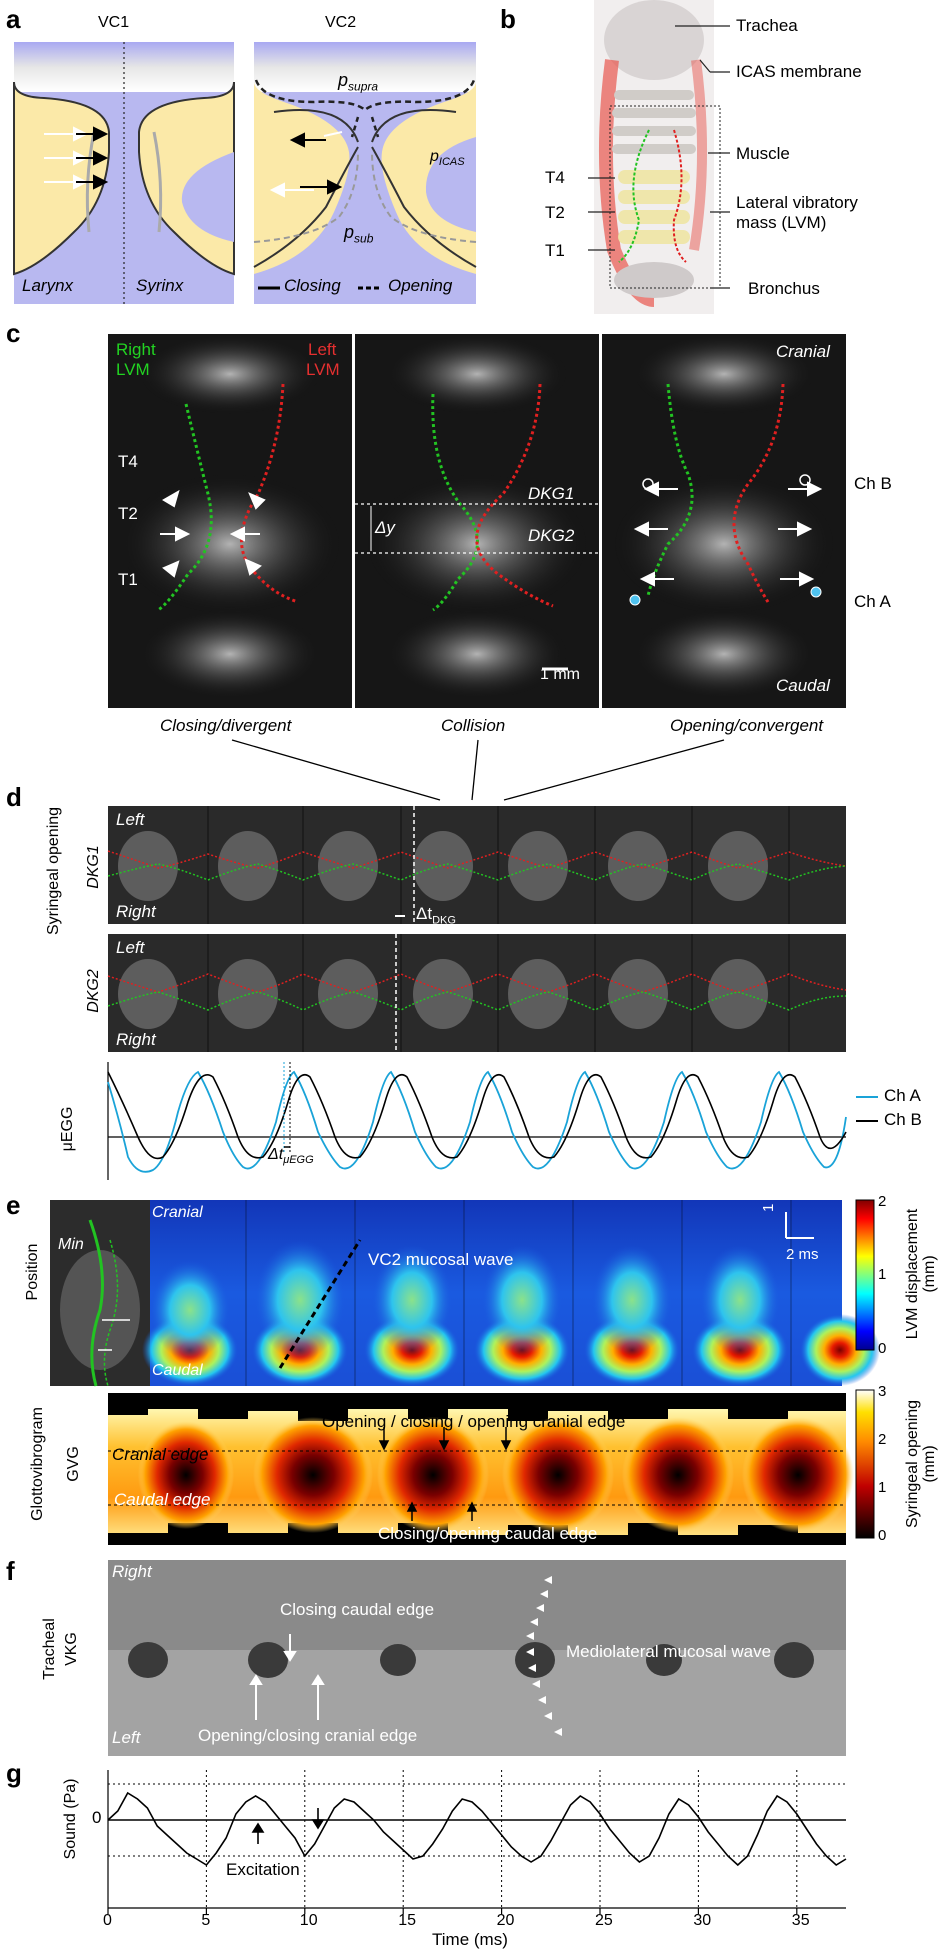  What do you see at coordinates (93, 867) in the screenshot?
I see `dkg1-ylabel: DKG1` at bounding box center [93, 867].